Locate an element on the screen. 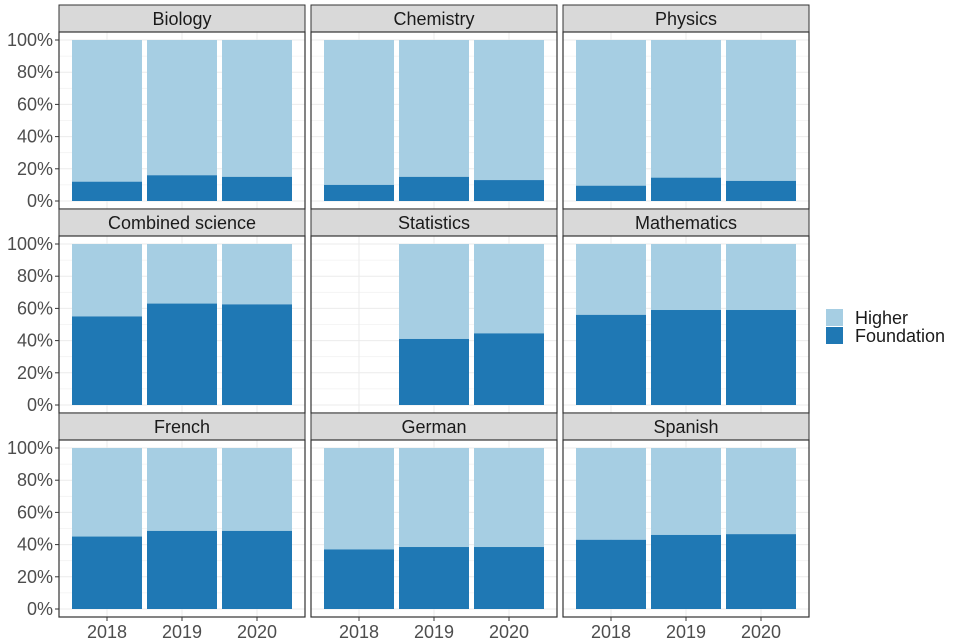  facet-title: Biology is located at coordinates (181, 19).